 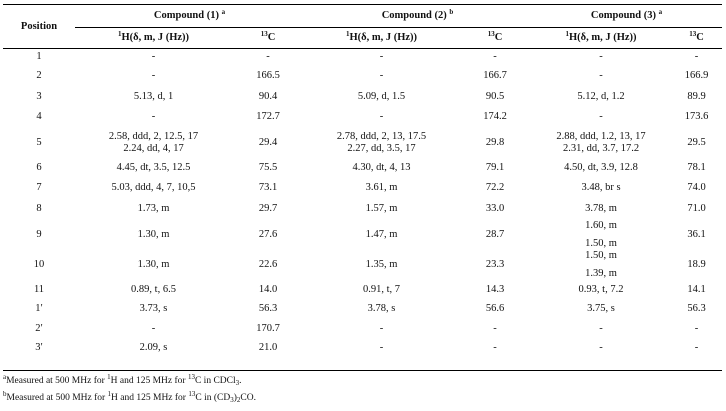 I want to click on compound-3-h-cell: 0.93, t, 7.2, so click(x=601, y=289).